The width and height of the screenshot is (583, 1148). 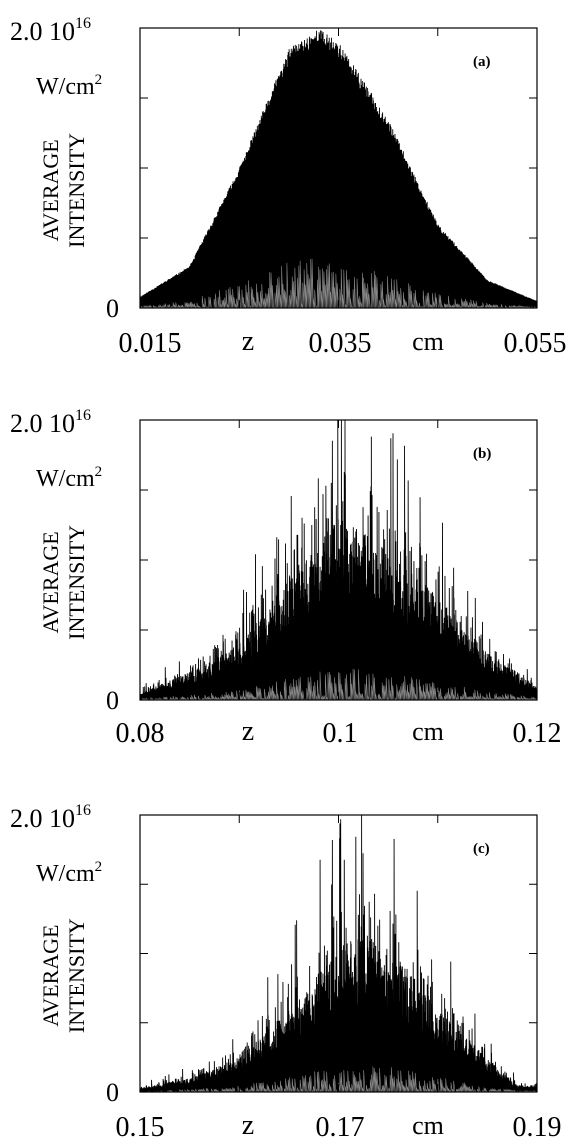 What do you see at coordinates (140, 733) in the screenshot?
I see `x-tick-label: 0.08` at bounding box center [140, 733].